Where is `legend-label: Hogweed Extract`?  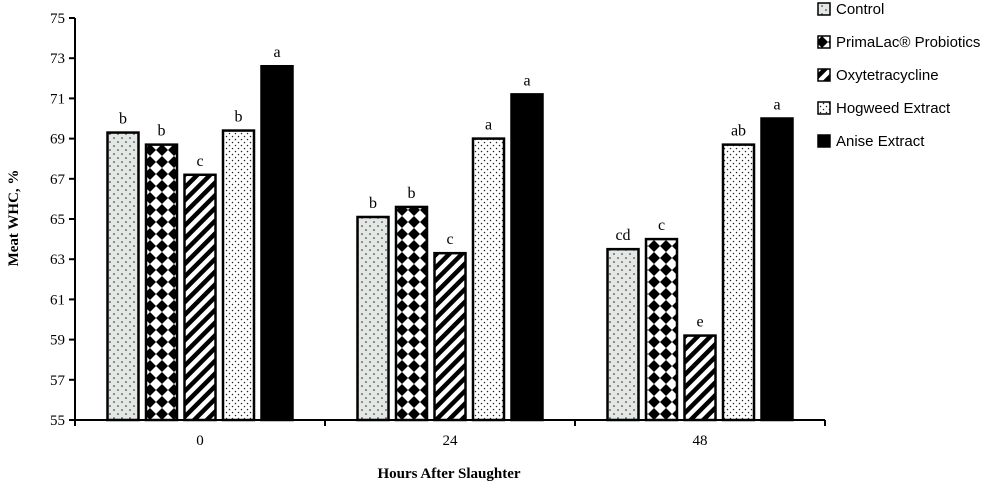 legend-label: Hogweed Extract is located at coordinates (893, 108).